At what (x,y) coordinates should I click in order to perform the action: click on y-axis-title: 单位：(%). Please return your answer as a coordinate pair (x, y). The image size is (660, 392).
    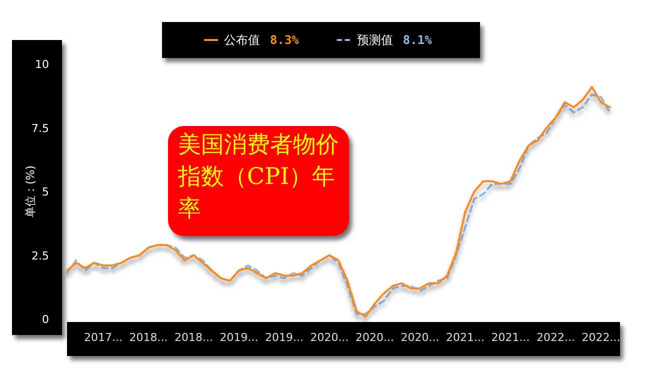
    Looking at the image, I should click on (30, 191).